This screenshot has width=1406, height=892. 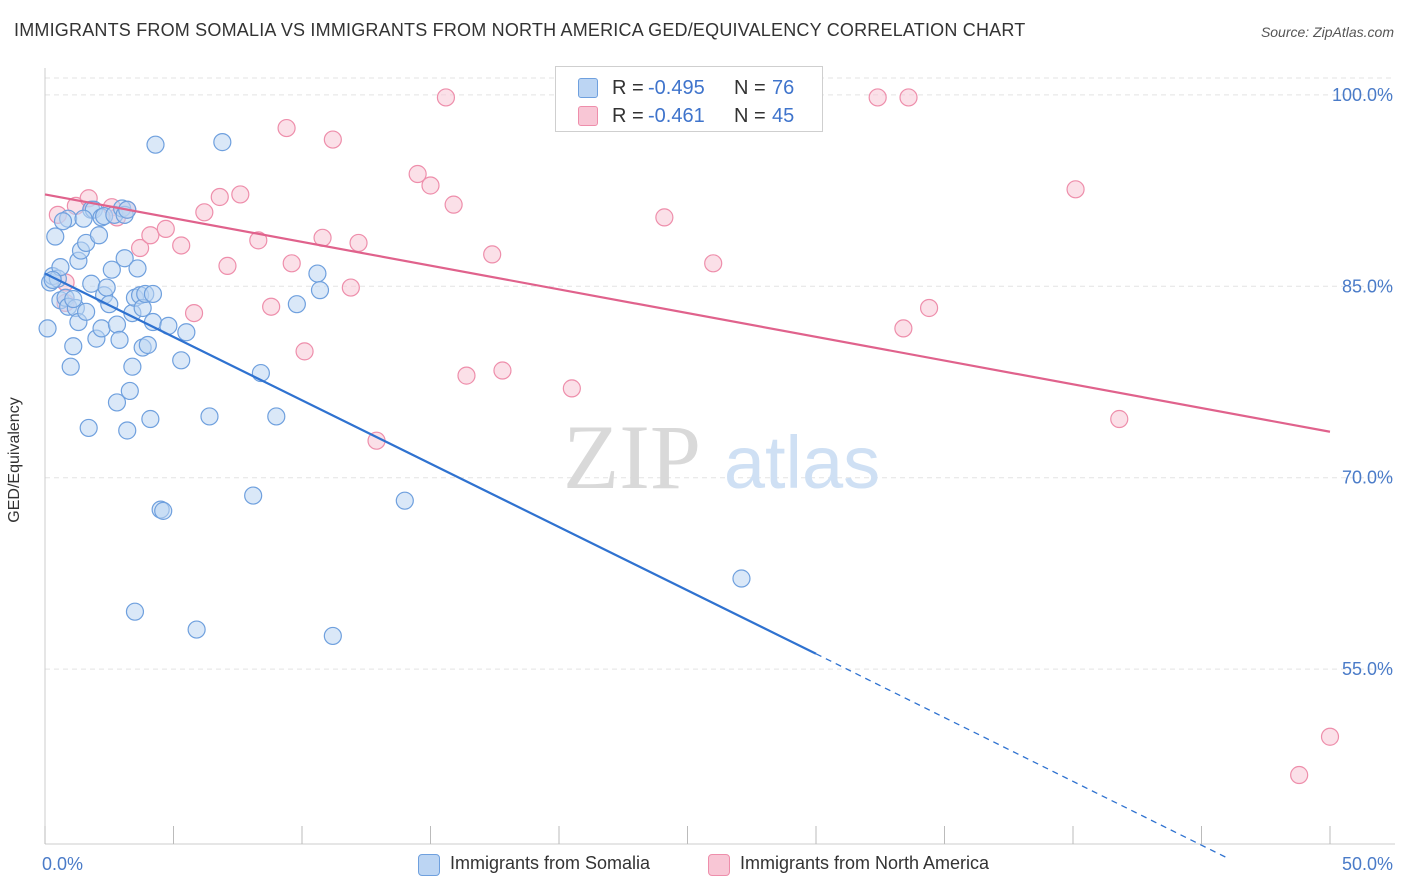 I want to click on n-value: 76, so click(x=783, y=88).